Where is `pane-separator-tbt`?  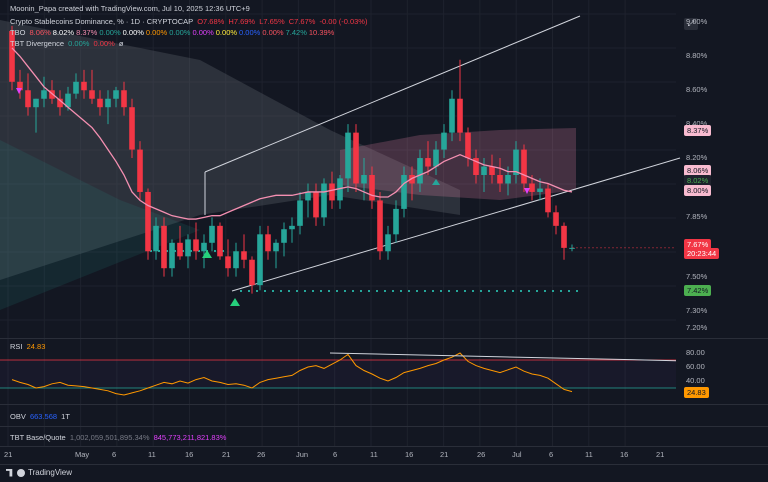
pane-separator-tbt is located at coordinates (384, 426).